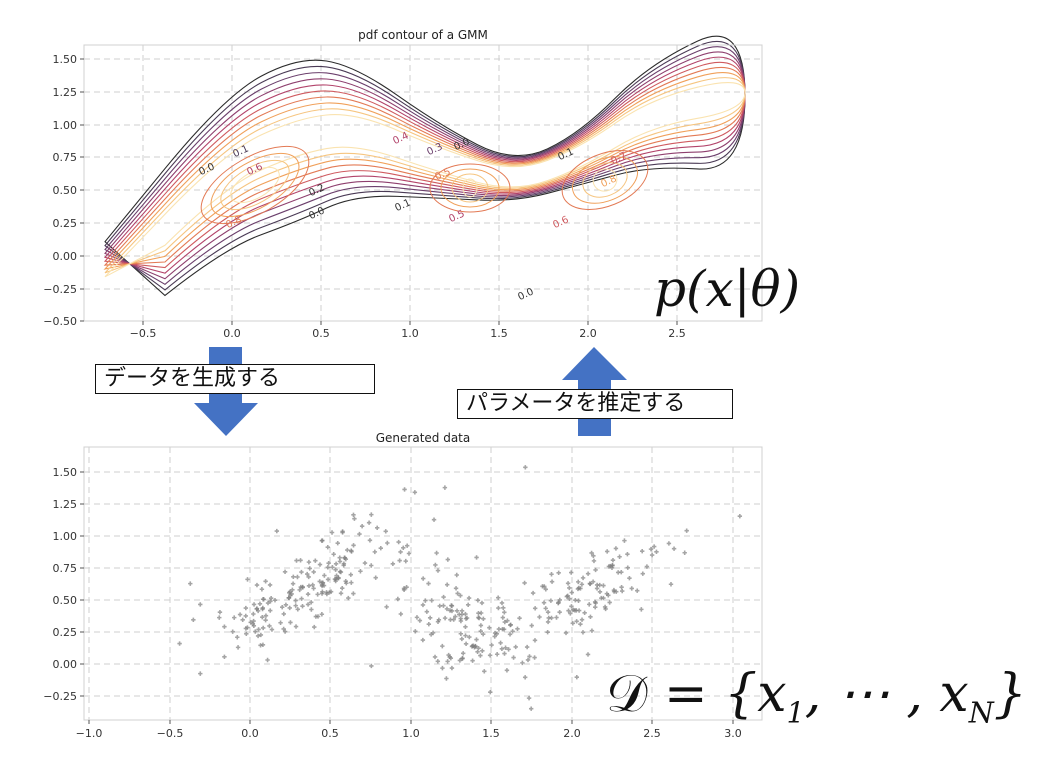 This screenshot has height=770, width=1044. Describe the element at coordinates (143, 333) in the screenshot. I see `top-x-tick-label: −0.5` at that location.